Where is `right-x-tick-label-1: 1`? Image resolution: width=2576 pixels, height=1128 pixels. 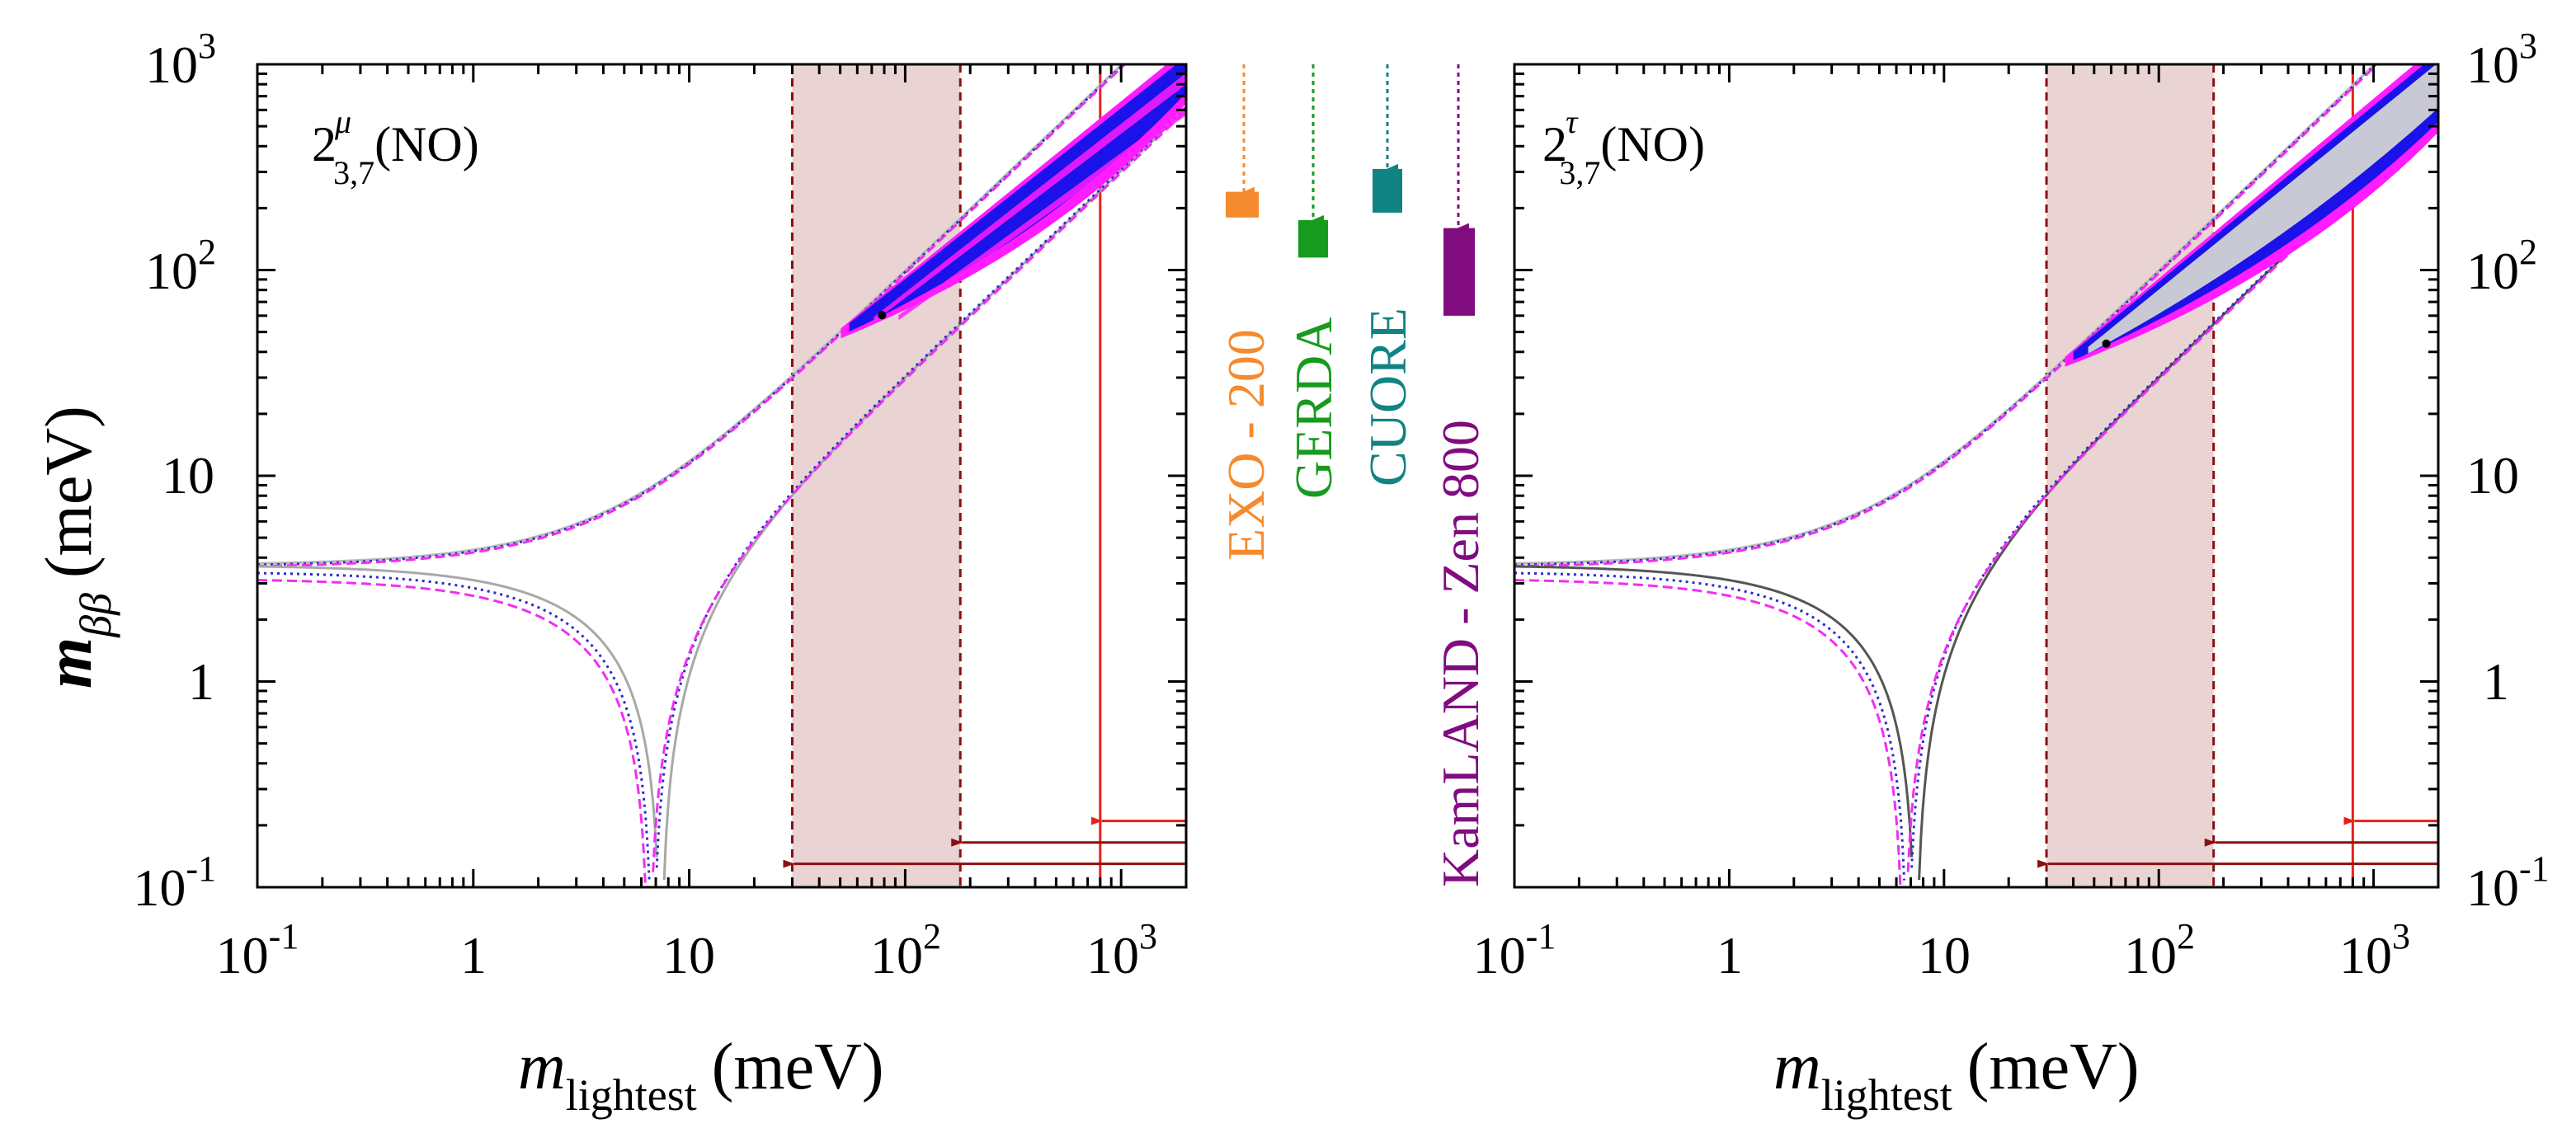
right-x-tick-label-1: 1 is located at coordinates (1730, 955).